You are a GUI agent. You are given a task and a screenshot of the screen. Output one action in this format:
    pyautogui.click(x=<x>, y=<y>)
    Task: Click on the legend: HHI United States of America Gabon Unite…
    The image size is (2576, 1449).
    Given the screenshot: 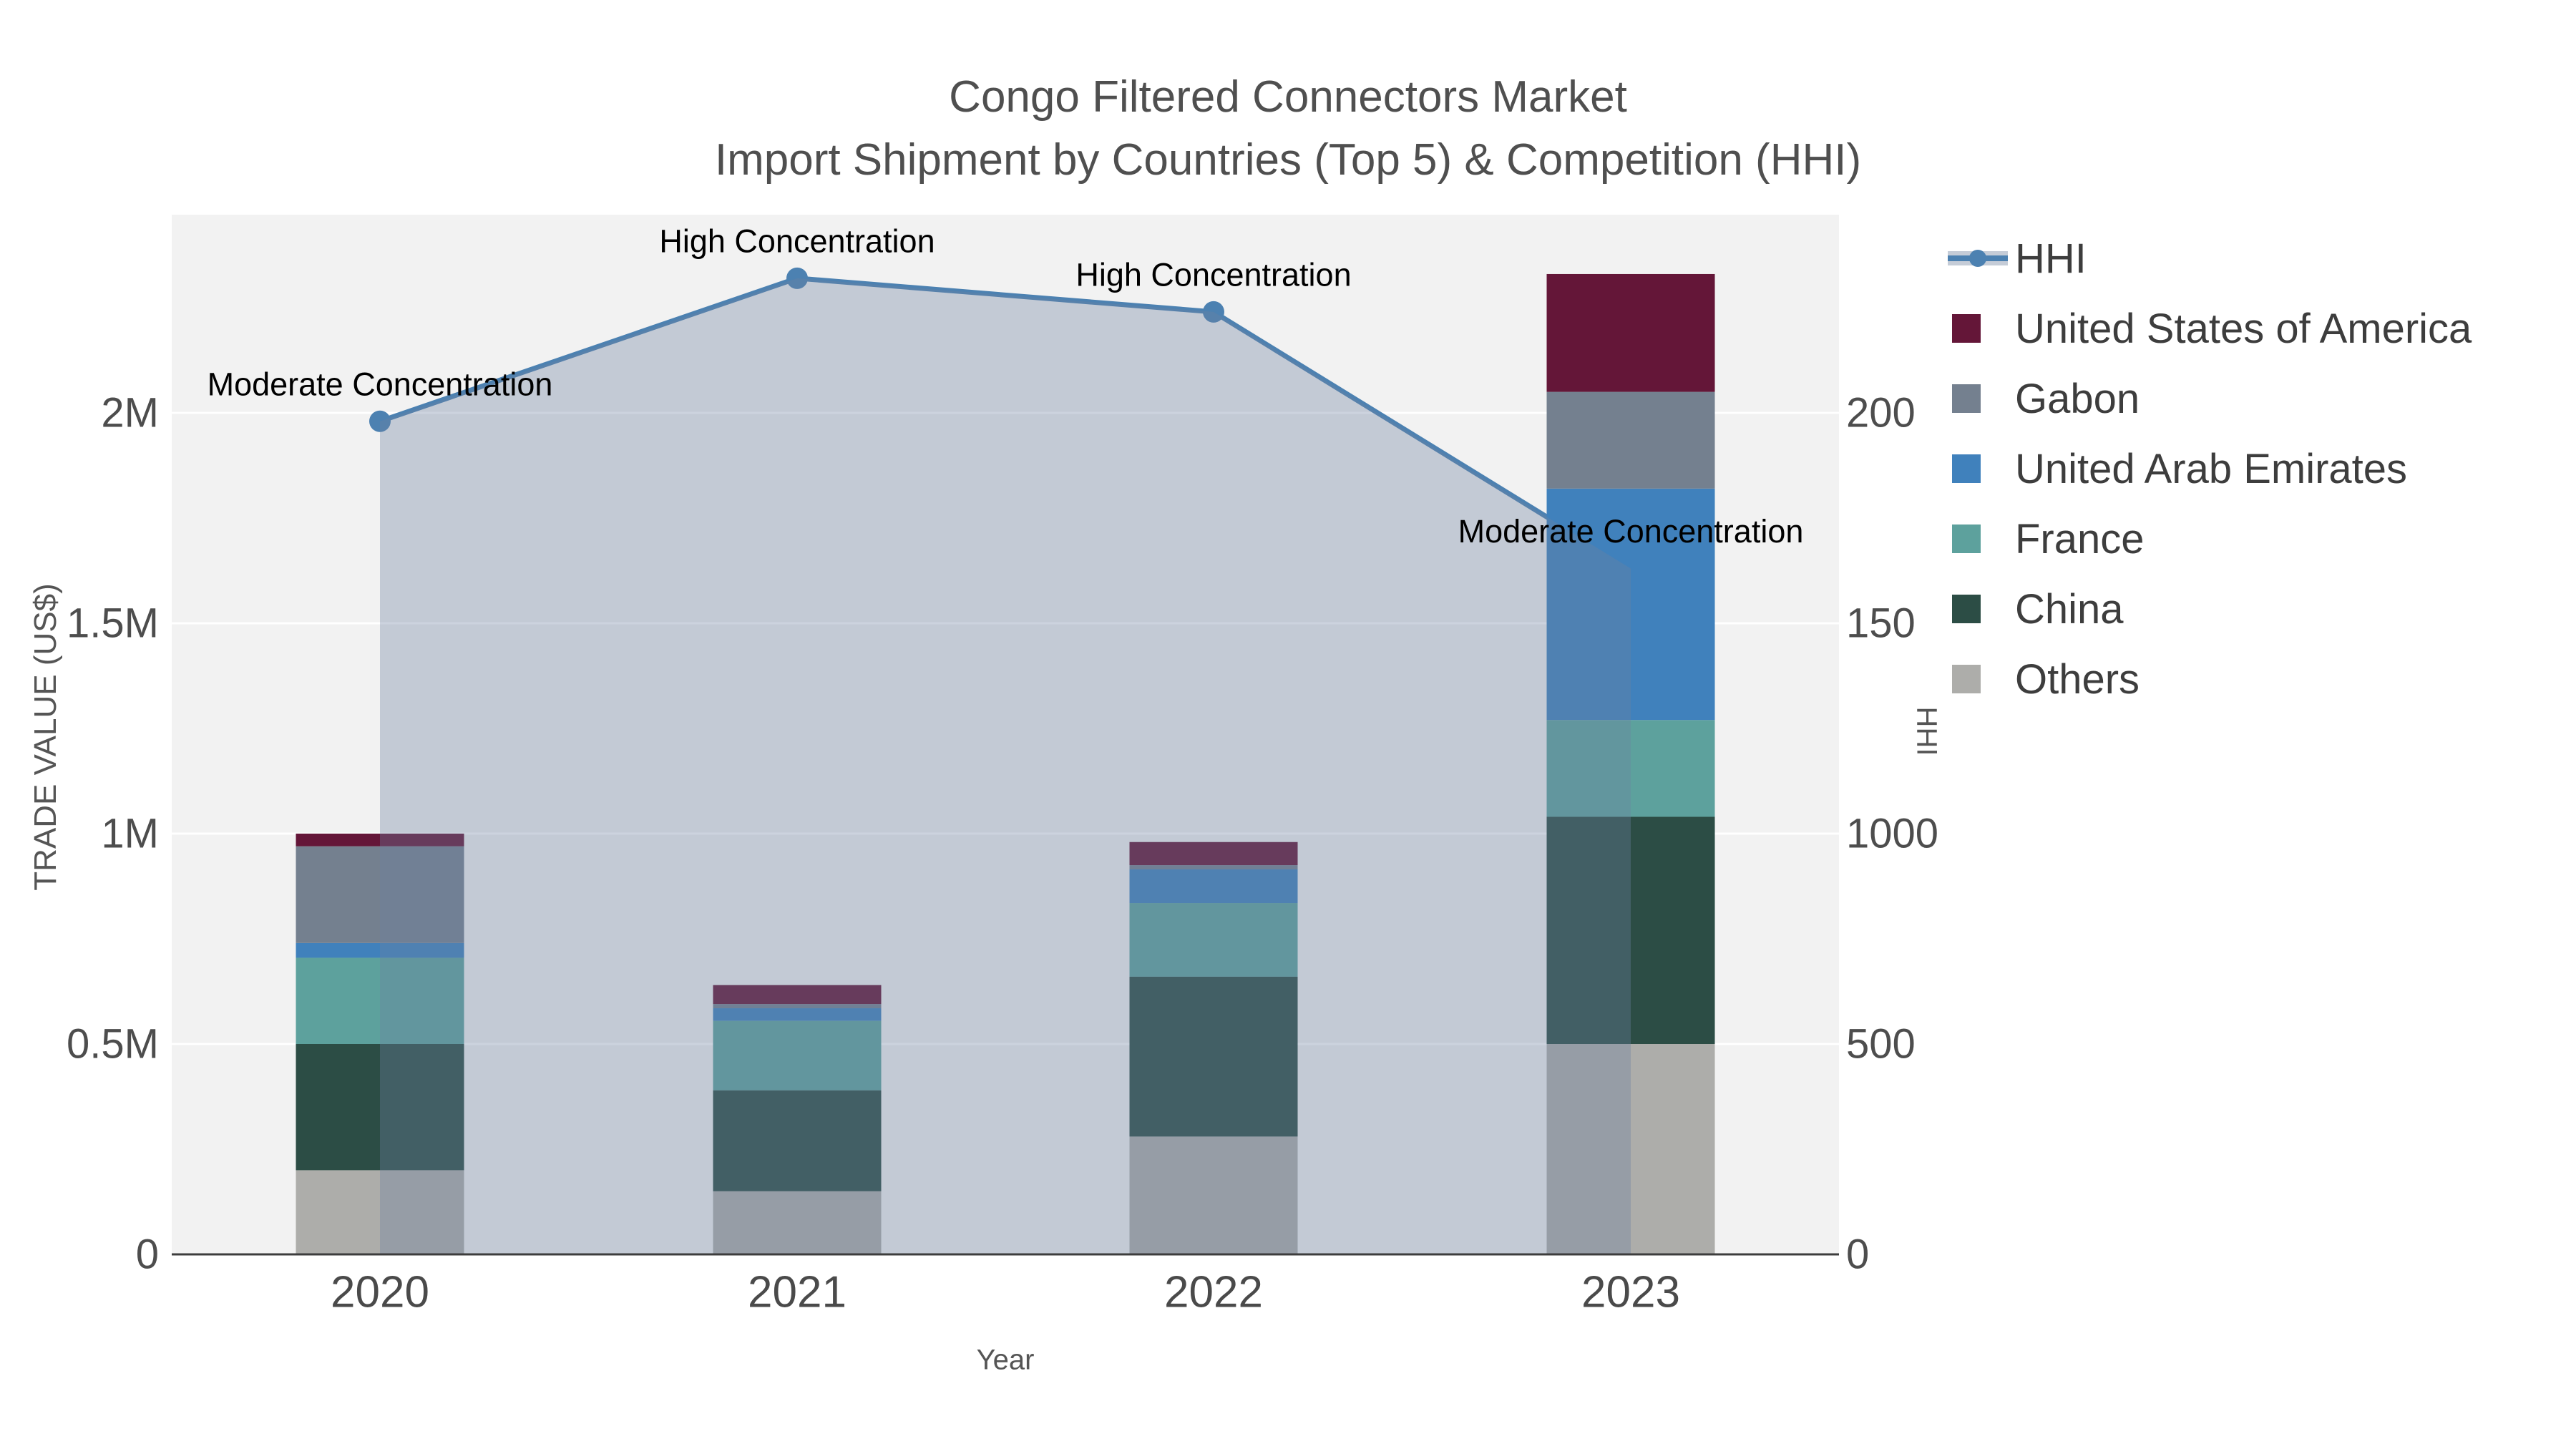 What is the action you would take?
    pyautogui.click(x=2255, y=468)
    